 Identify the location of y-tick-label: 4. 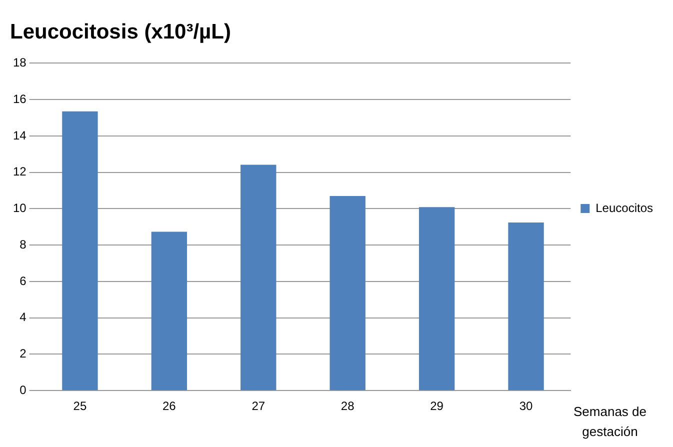
(23, 317).